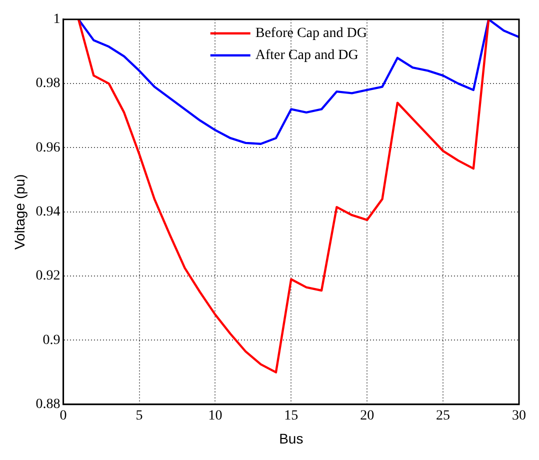  What do you see at coordinates (56, 20) in the screenshot?
I see `y-tick-label: 1` at bounding box center [56, 20].